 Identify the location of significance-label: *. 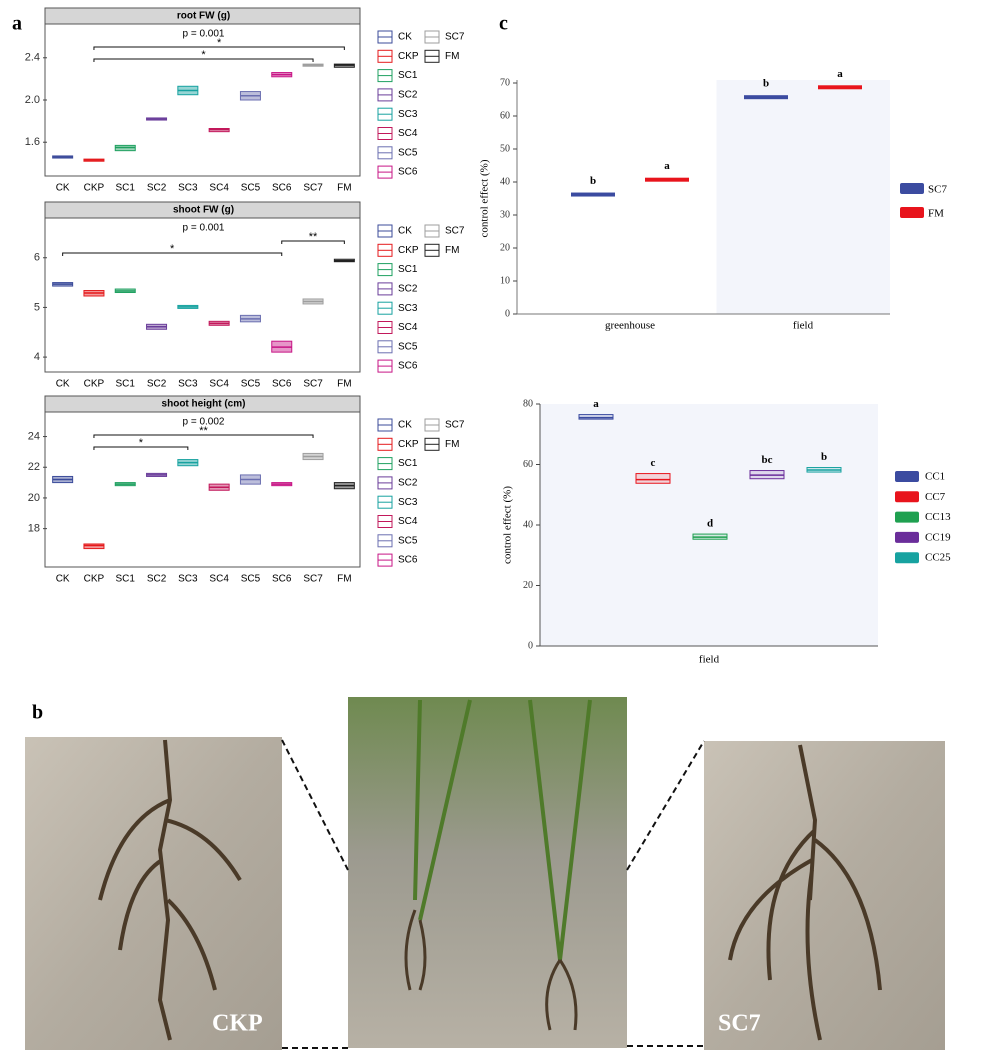
(219, 43).